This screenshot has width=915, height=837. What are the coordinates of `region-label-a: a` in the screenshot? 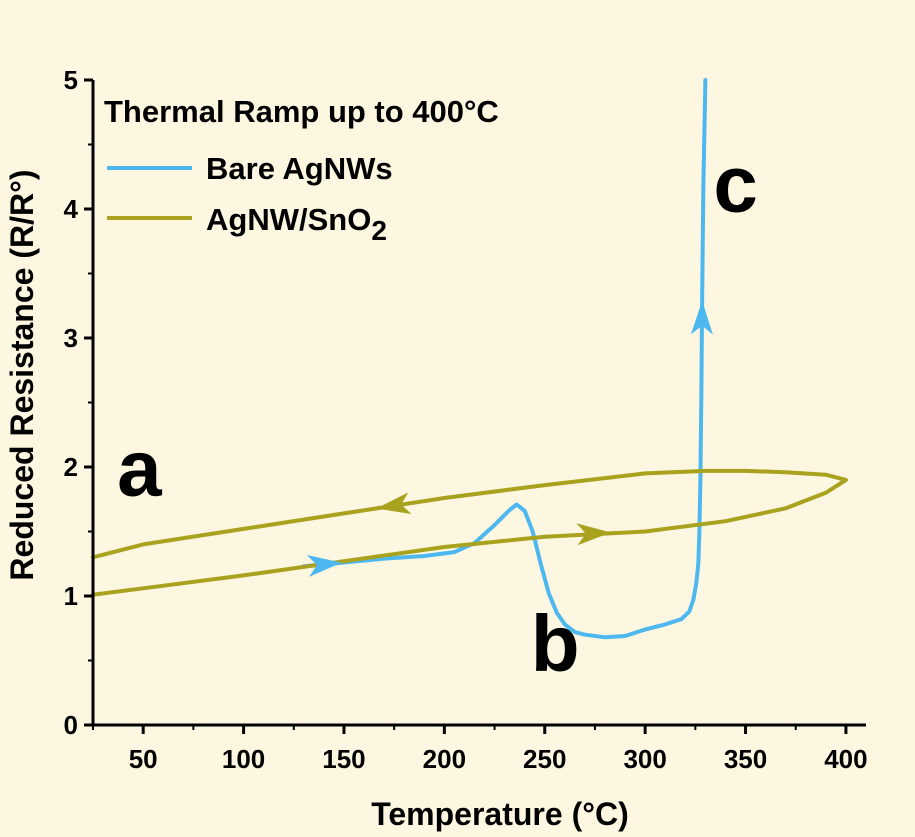 It's located at (139, 467).